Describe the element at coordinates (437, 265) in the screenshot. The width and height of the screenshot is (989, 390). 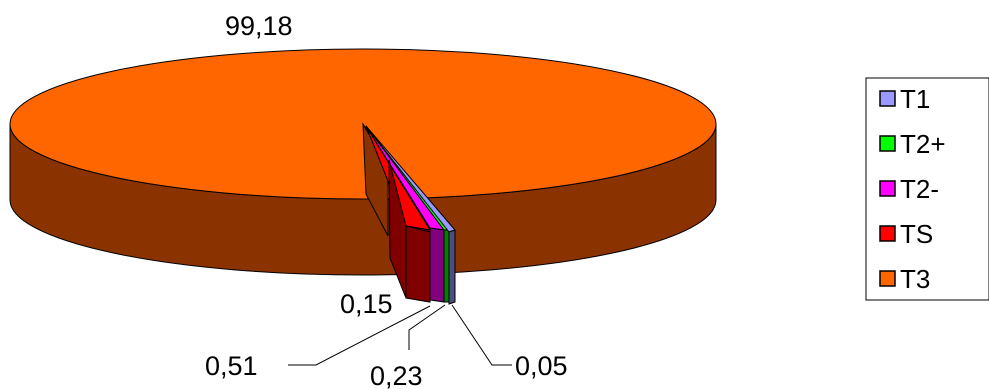
I see `slice-t2-minus-side` at that location.